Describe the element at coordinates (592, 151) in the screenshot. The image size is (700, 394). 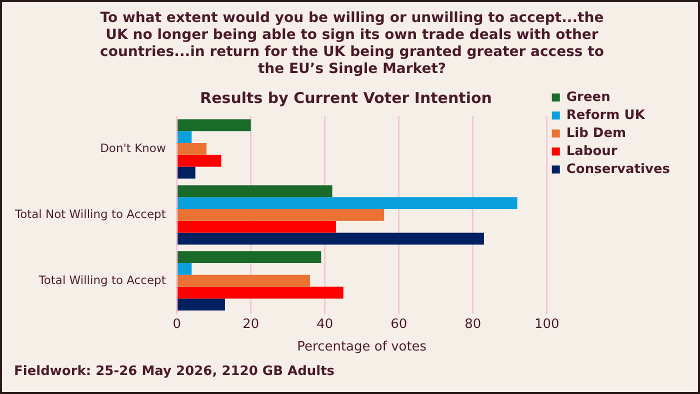
I see `legend-label: Labour` at that location.